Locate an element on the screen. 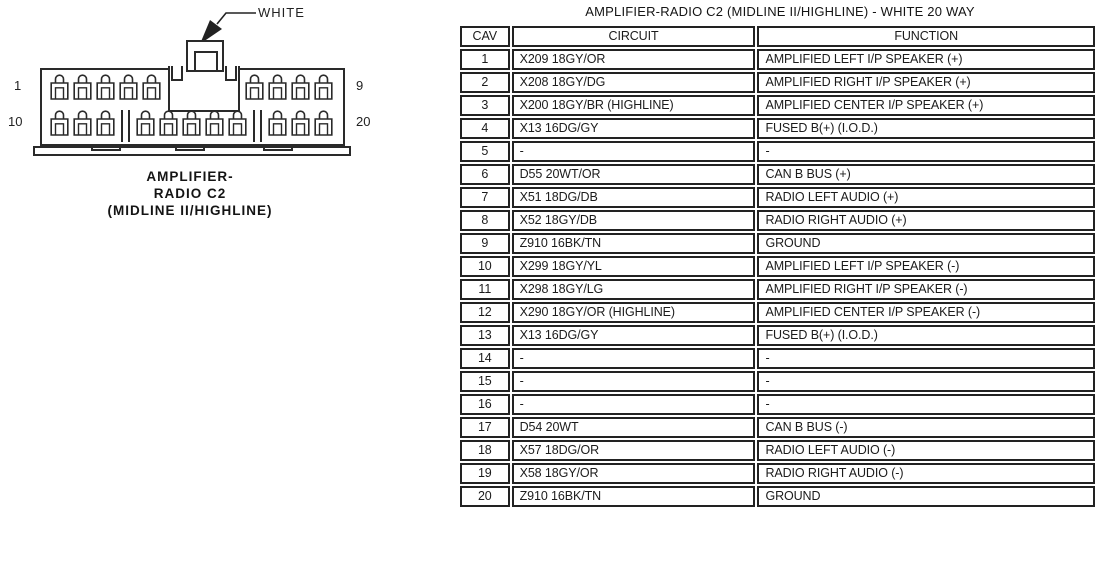 This screenshot has width=1120, height=568. pin-label-10: 10 is located at coordinates (15, 121).